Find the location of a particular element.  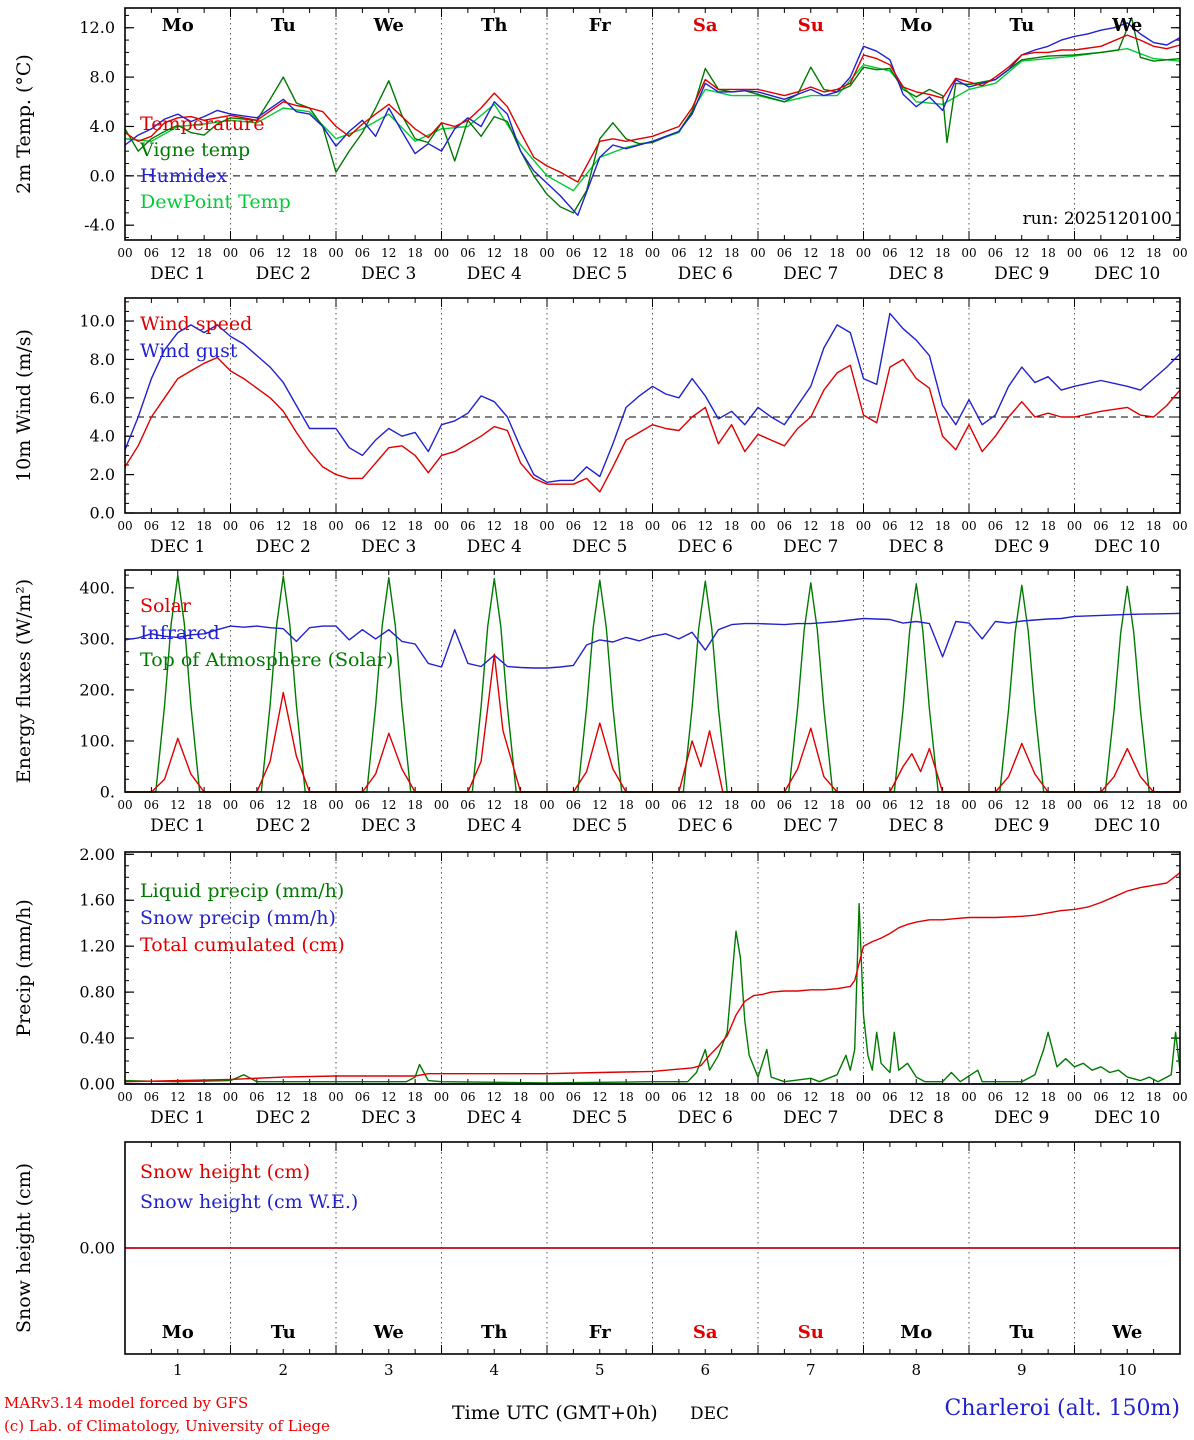

date-label: DEC 6 is located at coordinates (705, 274).